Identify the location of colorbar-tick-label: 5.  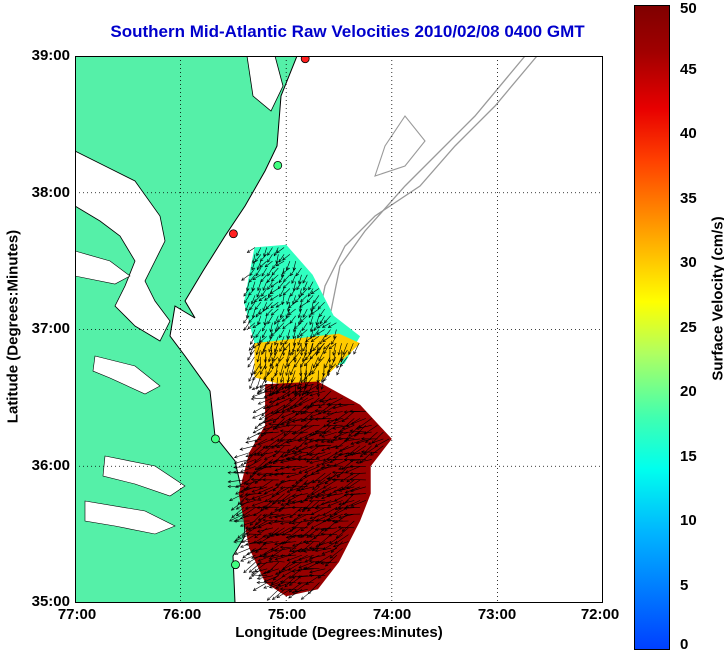
(684, 585).